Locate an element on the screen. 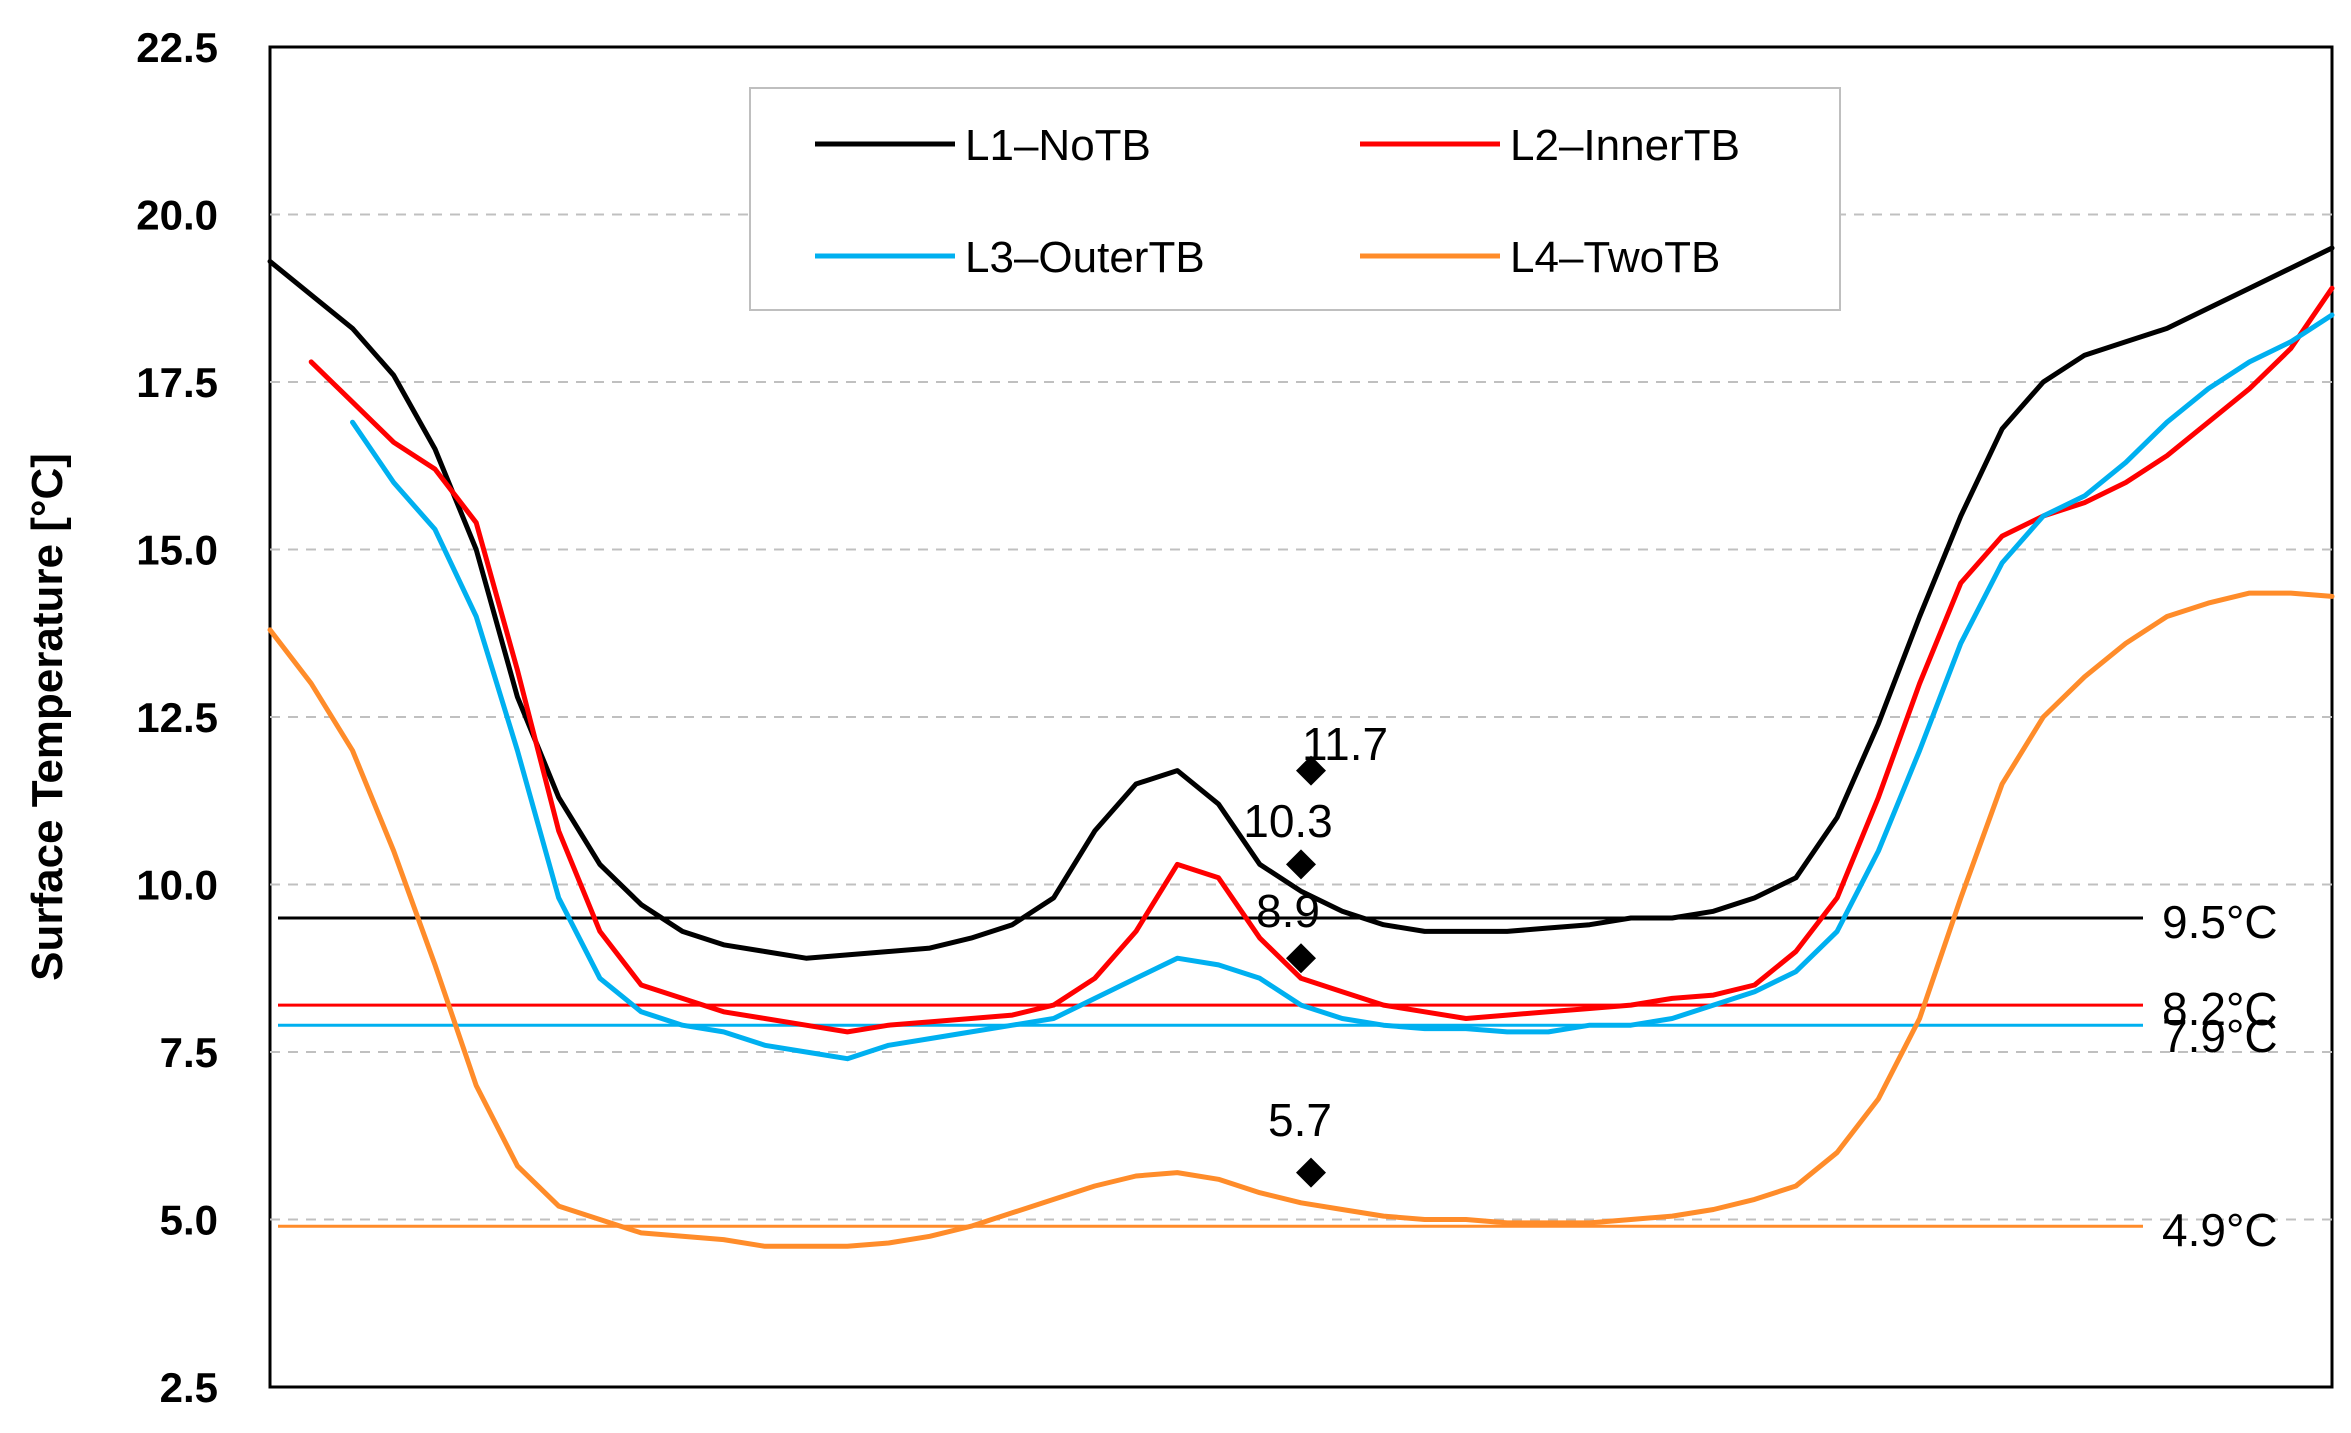 This screenshot has height=1433, width=2351. y-tick-label: 22.5 is located at coordinates (177, 47).